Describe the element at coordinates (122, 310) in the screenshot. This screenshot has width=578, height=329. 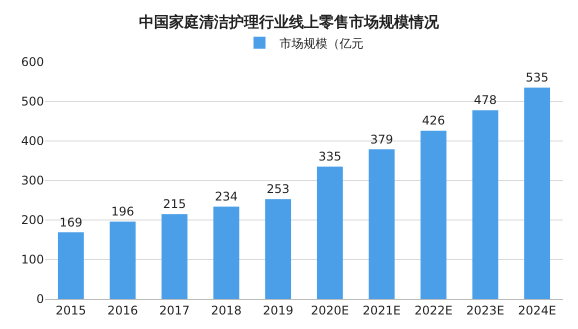
I see `x-tick-label: 2016` at that location.